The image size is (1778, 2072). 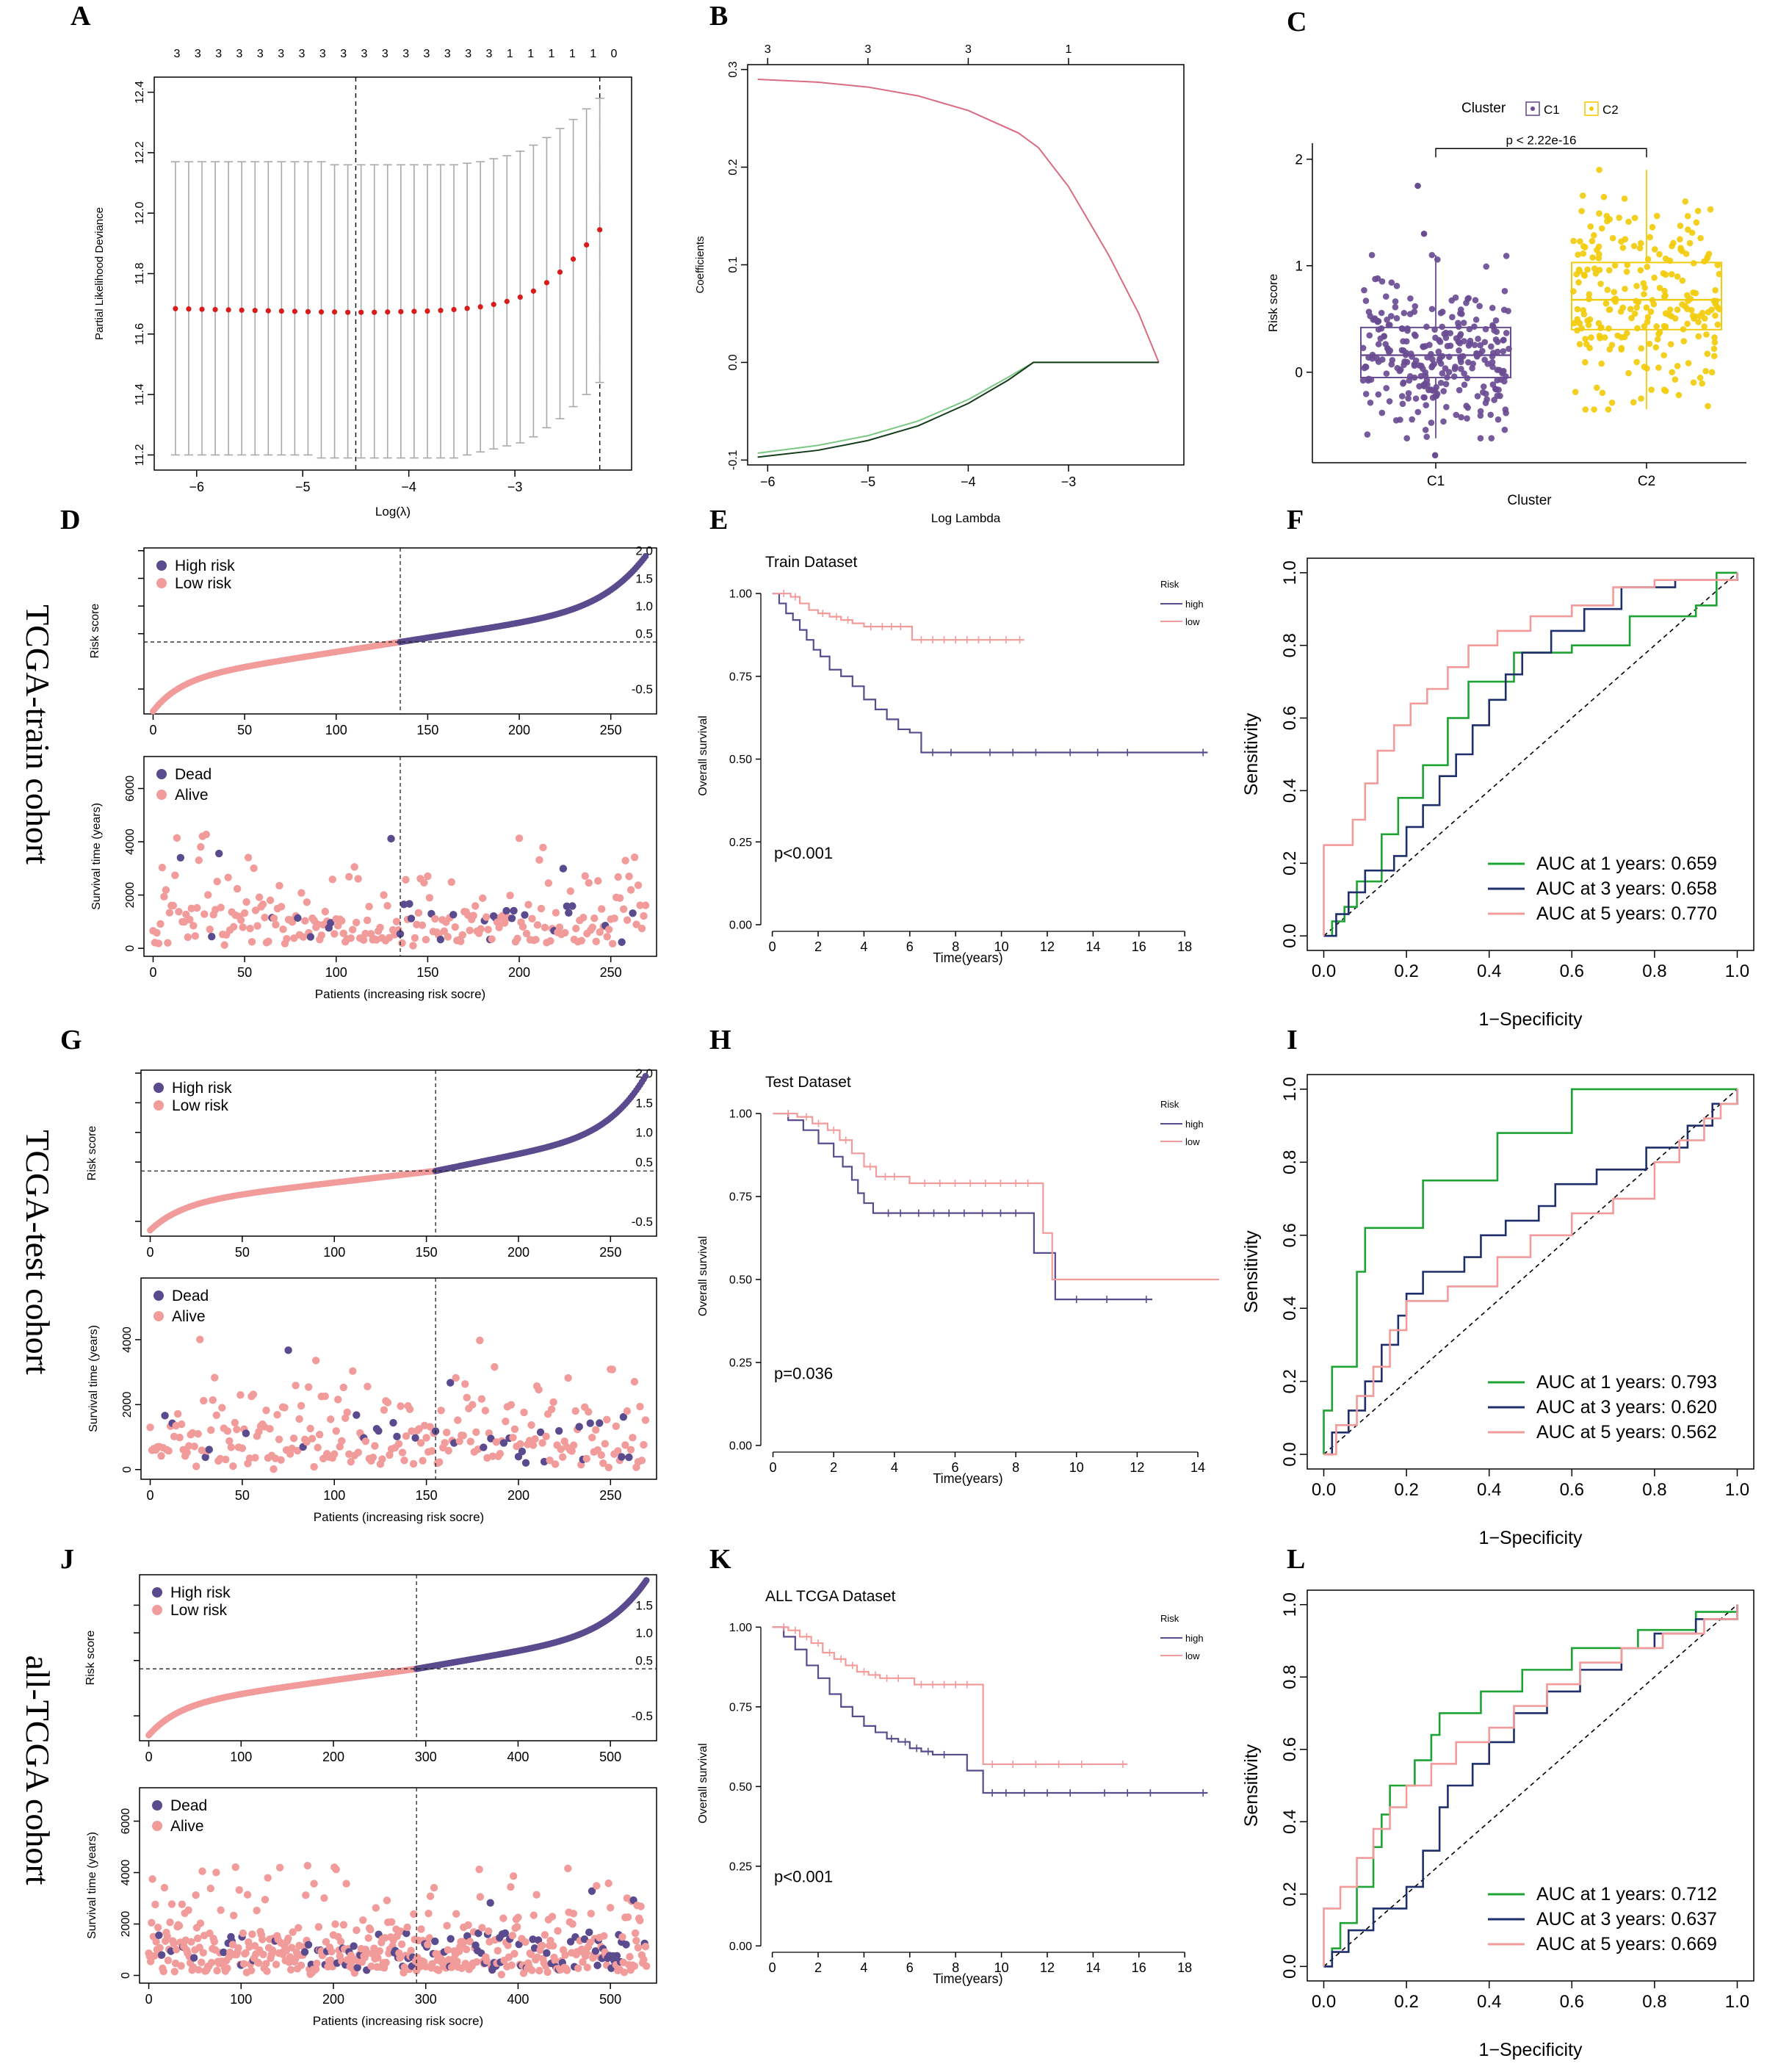 What do you see at coordinates (1047, 946) in the screenshot?
I see `km-xtick-label: 12` at bounding box center [1047, 946].